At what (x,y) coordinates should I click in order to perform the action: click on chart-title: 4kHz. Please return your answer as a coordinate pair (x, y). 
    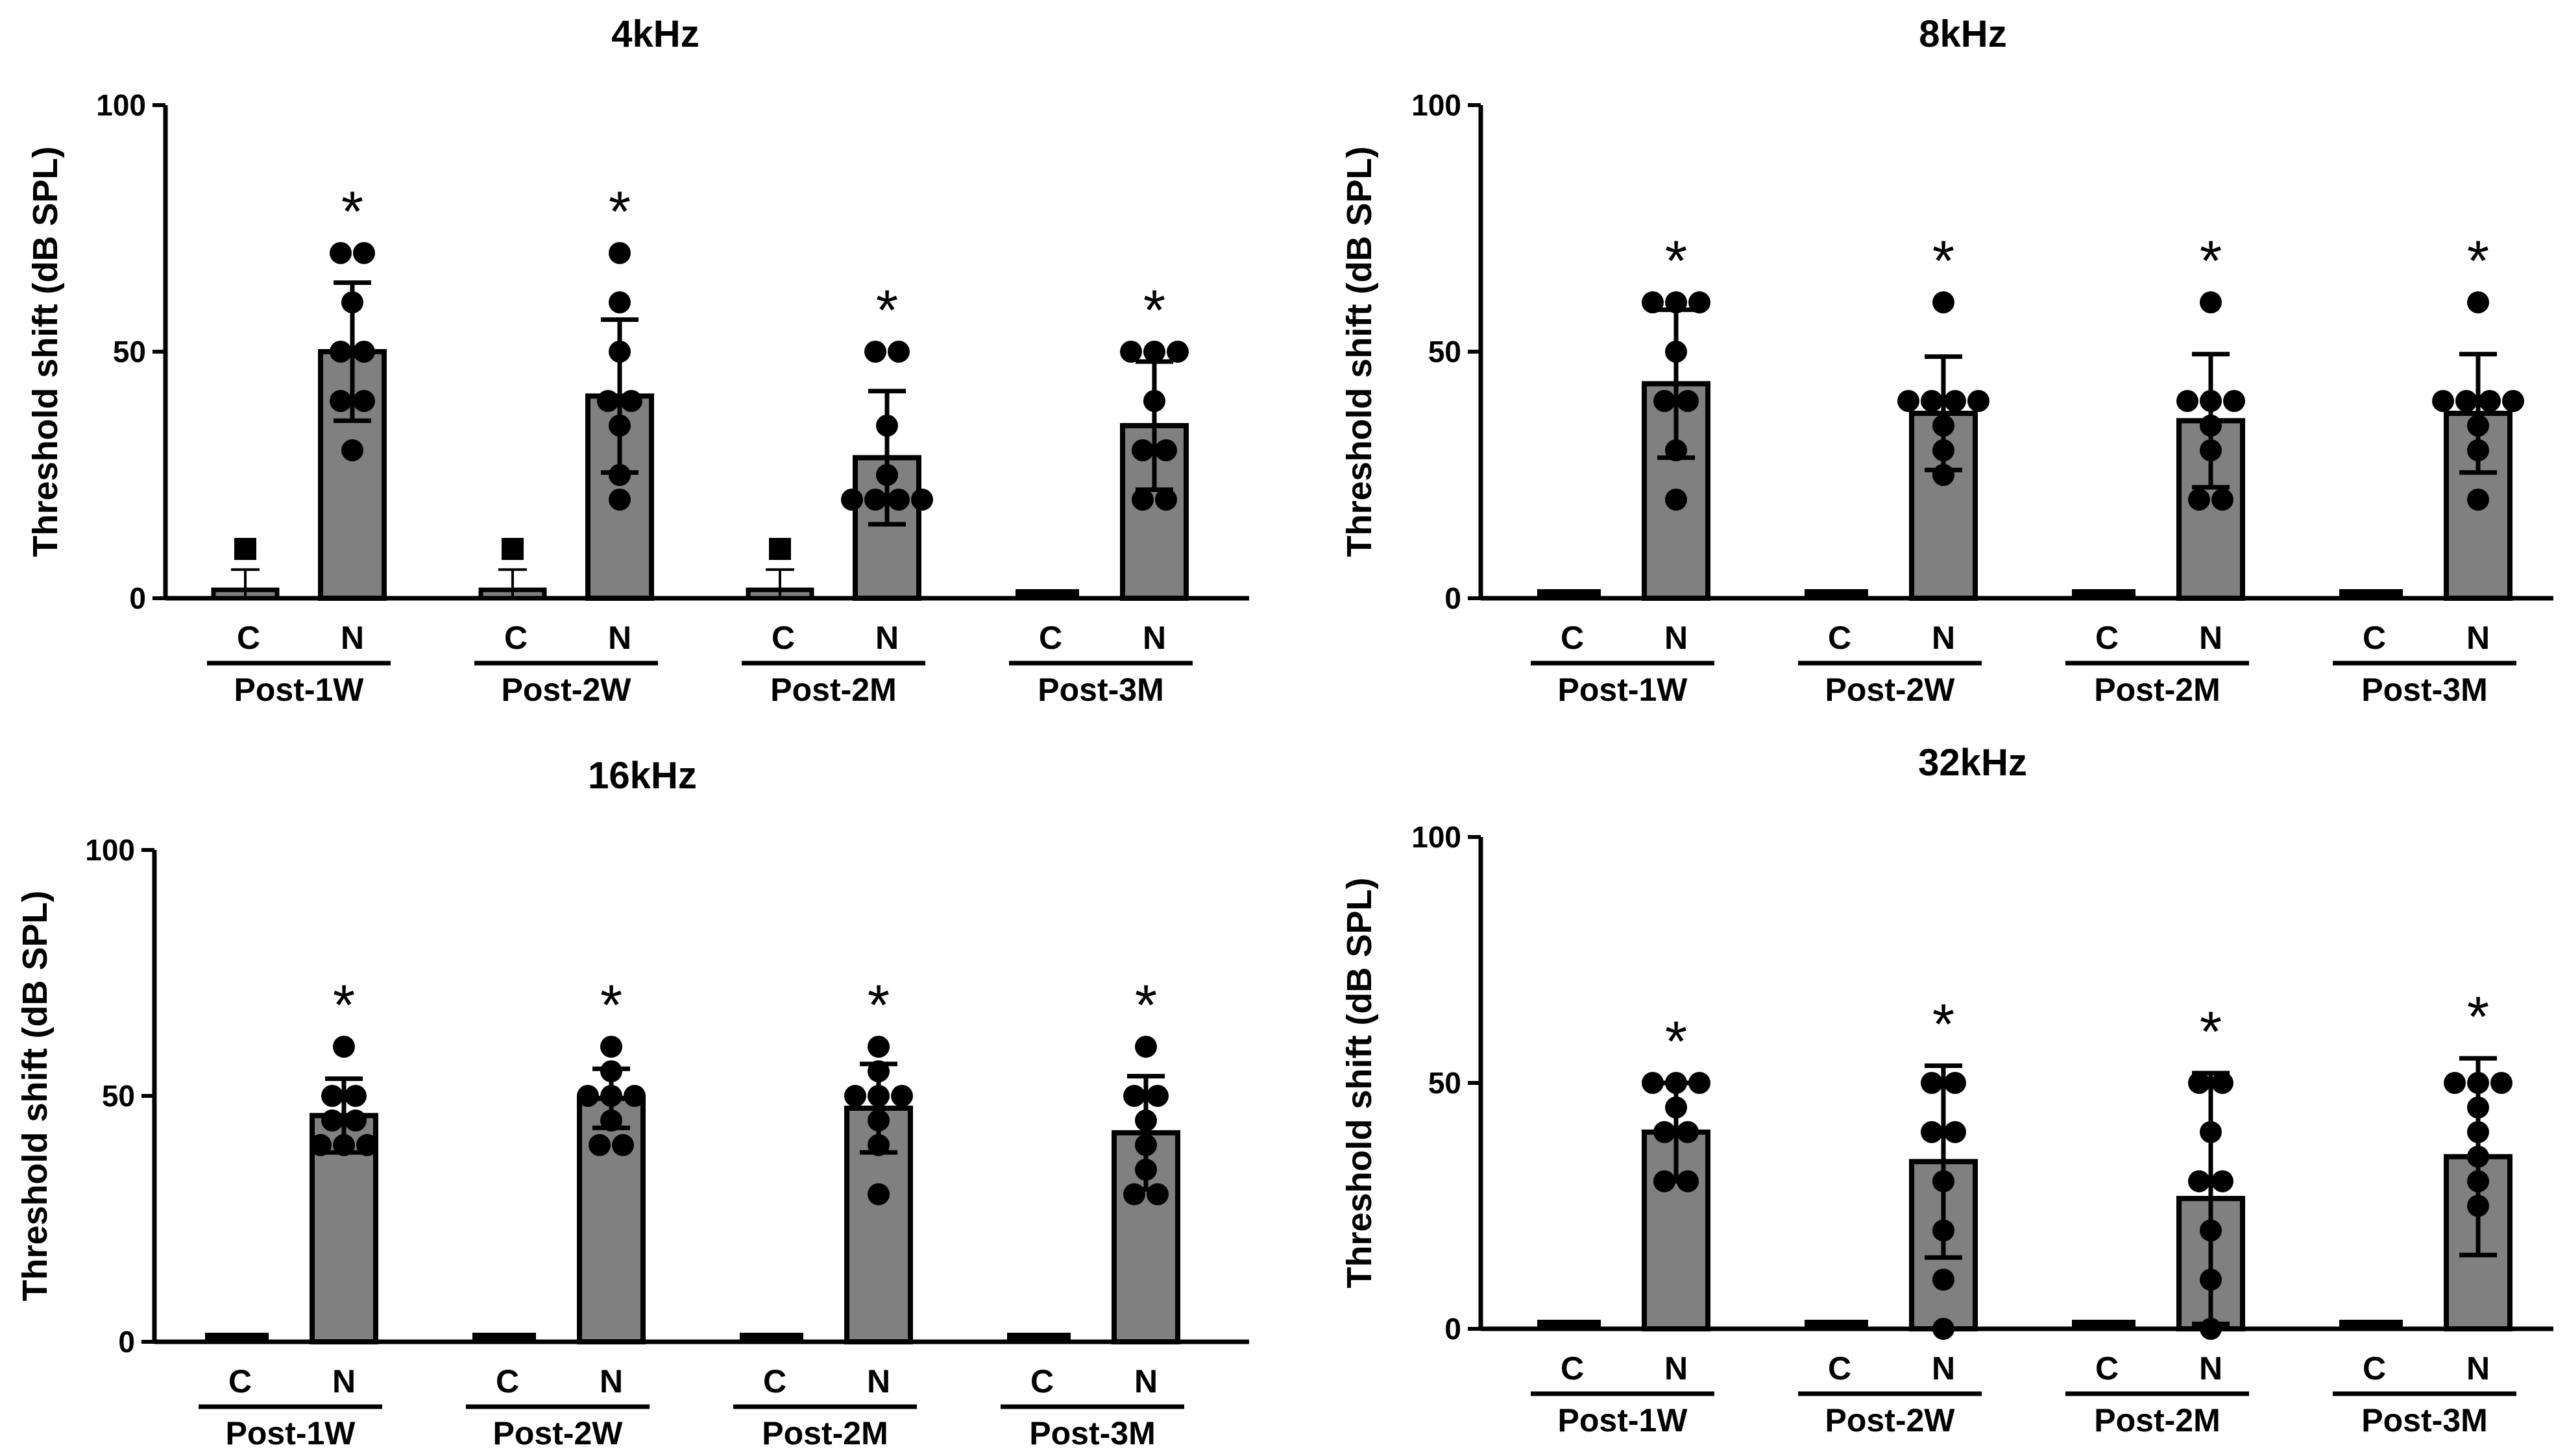
    Looking at the image, I should click on (655, 34).